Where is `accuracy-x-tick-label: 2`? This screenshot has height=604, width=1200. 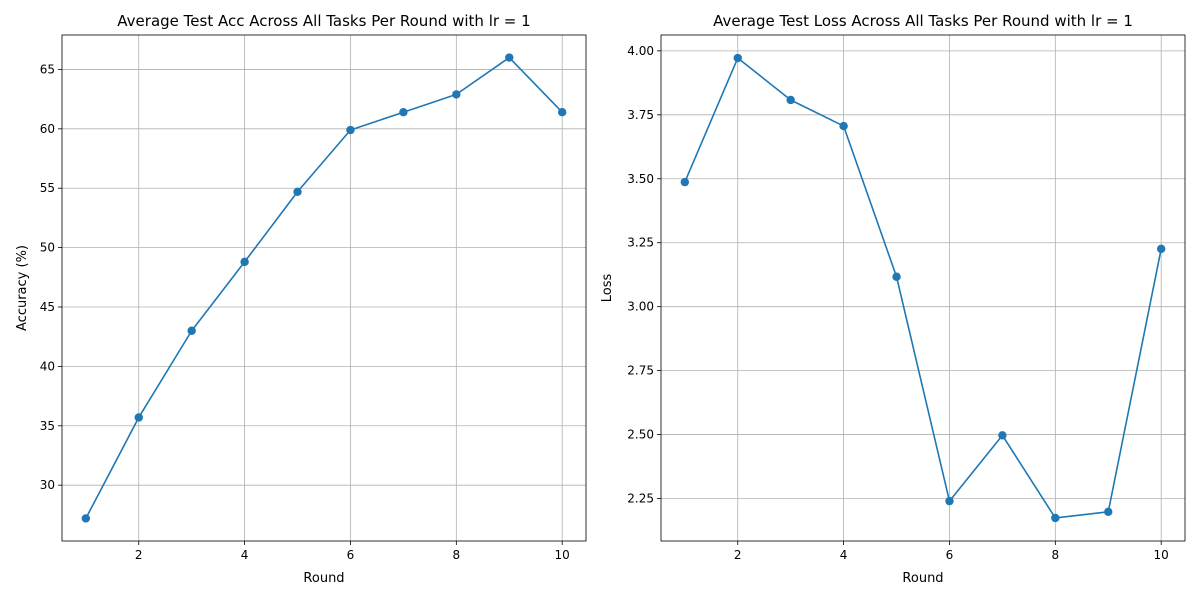
accuracy-x-tick-label: 2 is located at coordinates (139, 555).